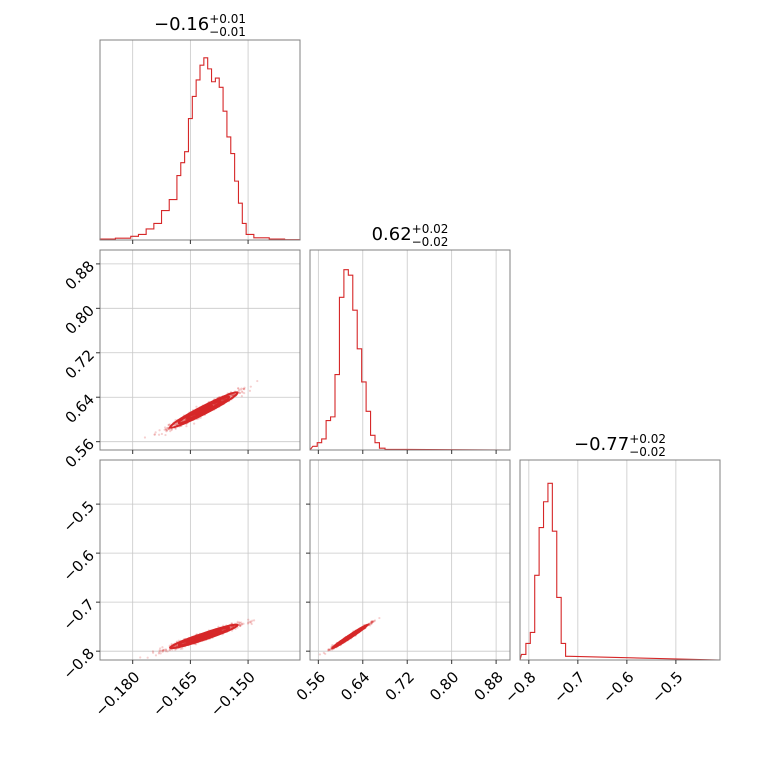 Image resolution: width=760 pixels, height=760 pixels. Describe the element at coordinates (430, 229) in the screenshot. I see `title-plus: +0.02` at that location.